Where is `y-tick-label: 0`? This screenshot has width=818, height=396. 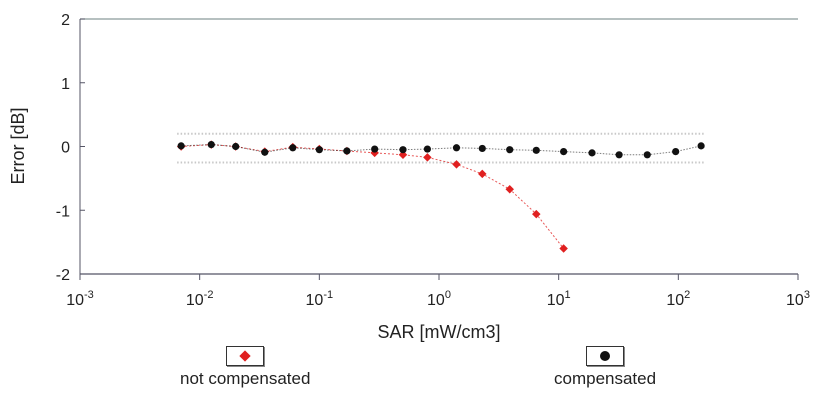 y-tick-label: 0 is located at coordinates (65, 148).